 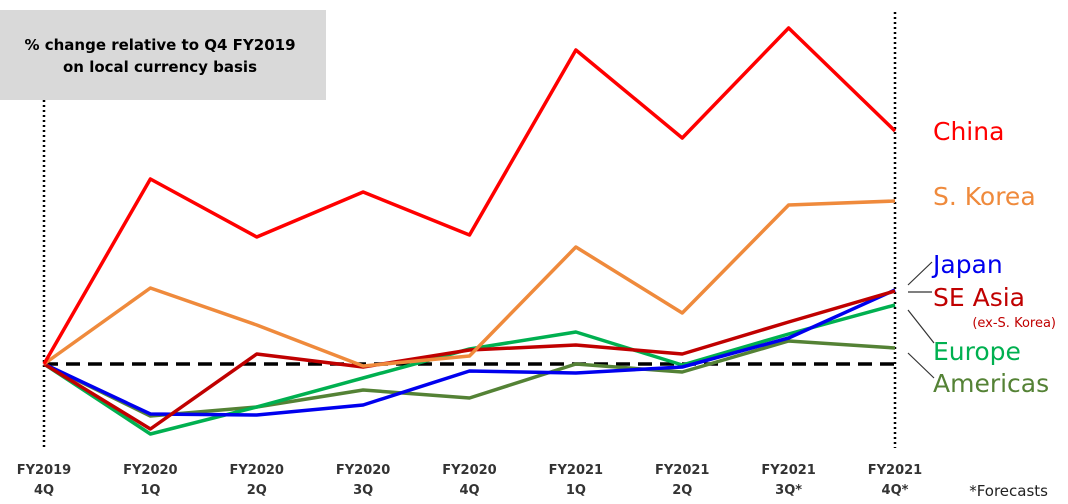 What do you see at coordinates (160, 67) in the screenshot?
I see `annotation: on local currency basis` at bounding box center [160, 67].